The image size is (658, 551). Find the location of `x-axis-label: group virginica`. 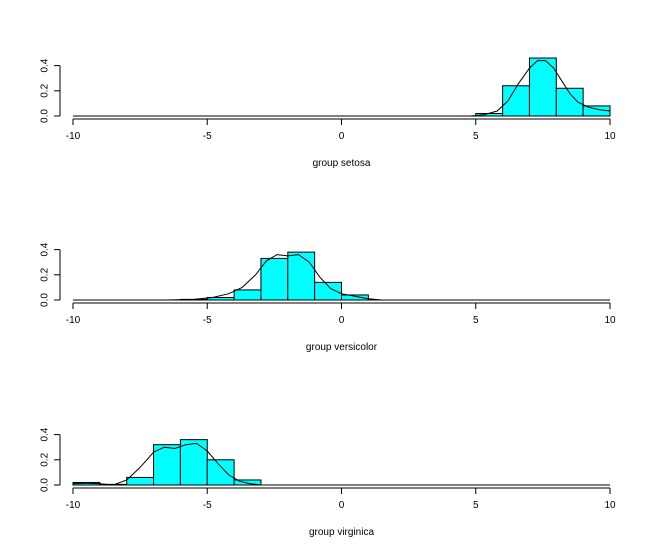

x-axis-label: group virginica is located at coordinates (341, 532).